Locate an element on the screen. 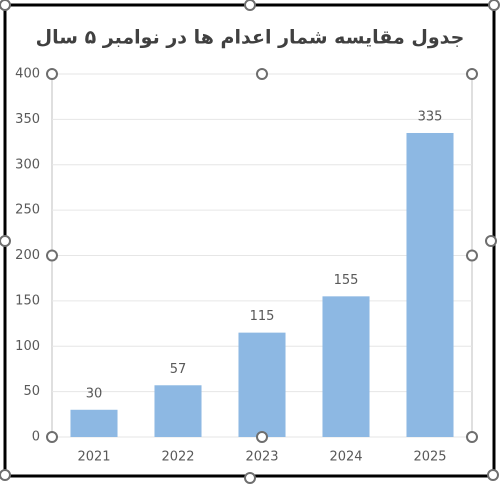  y-tick-label: 50 is located at coordinates (31, 391).